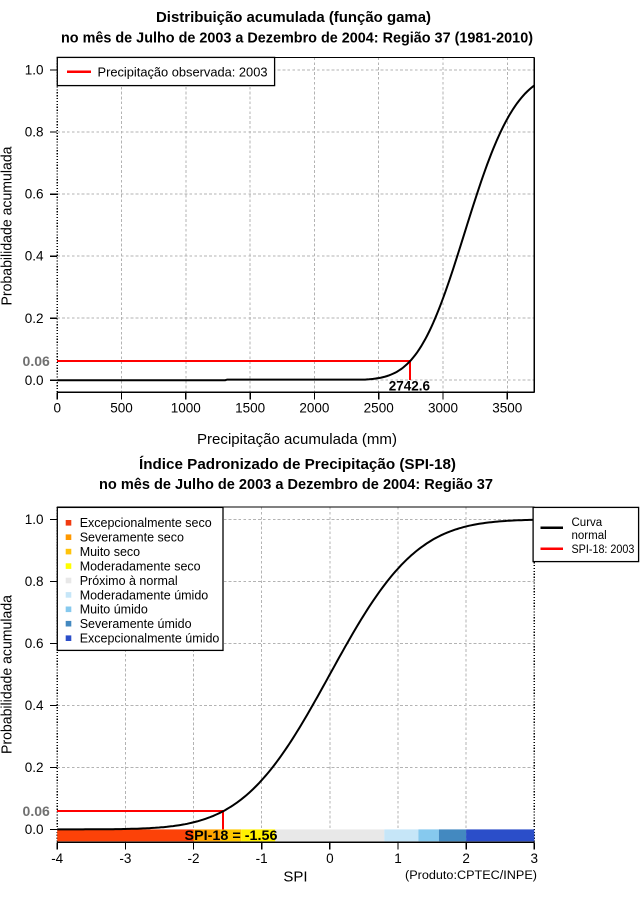 This screenshot has height=900, width=640. Describe the element at coordinates (144, 595) in the screenshot. I see `svg-text: Moderadamente úmido` at that location.